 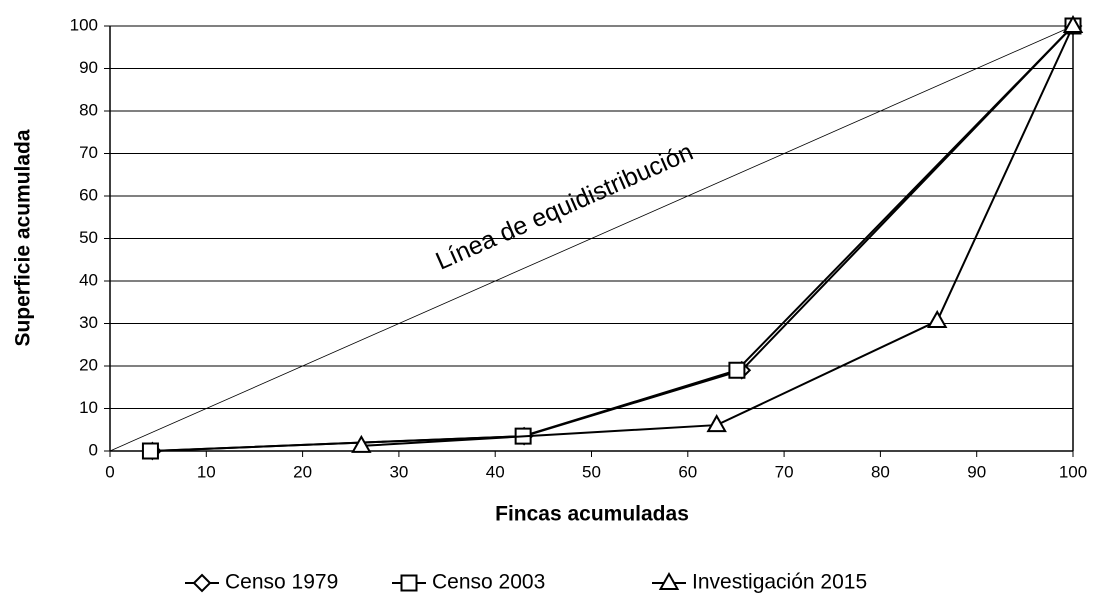 What do you see at coordinates (88, 322) in the screenshot?
I see `y-tick-label: 30` at bounding box center [88, 322].